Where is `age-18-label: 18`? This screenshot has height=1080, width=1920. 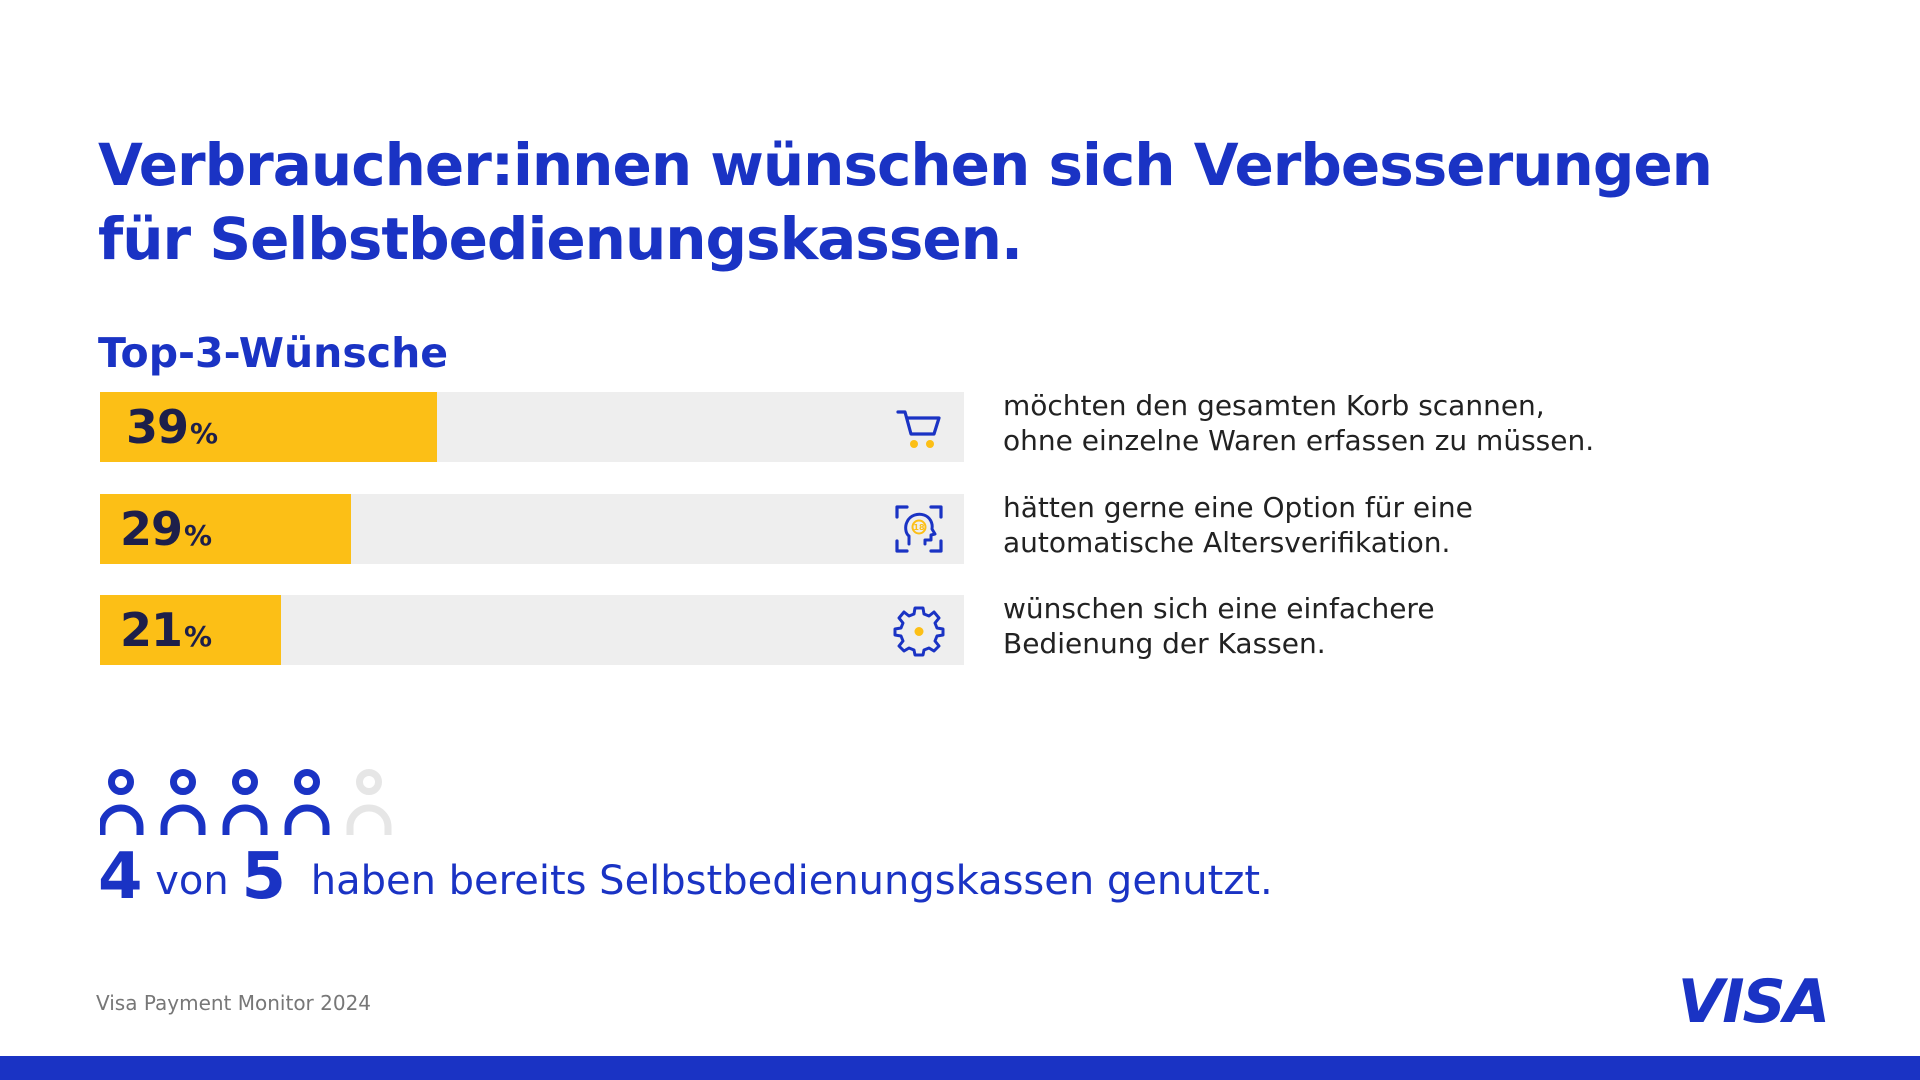 age-18-label: 18 is located at coordinates (919, 527).